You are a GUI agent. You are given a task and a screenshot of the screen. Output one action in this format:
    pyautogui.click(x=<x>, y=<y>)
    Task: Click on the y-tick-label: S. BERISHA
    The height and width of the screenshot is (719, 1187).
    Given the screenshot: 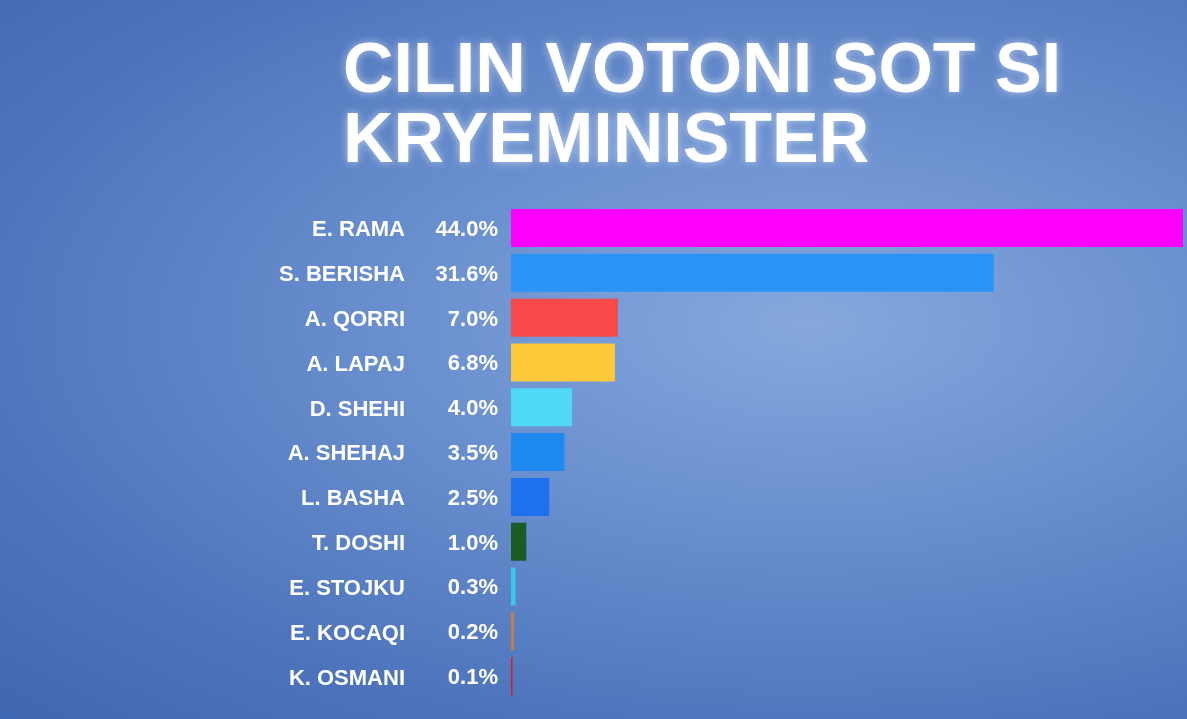 What is the action you would take?
    pyautogui.click(x=342, y=274)
    